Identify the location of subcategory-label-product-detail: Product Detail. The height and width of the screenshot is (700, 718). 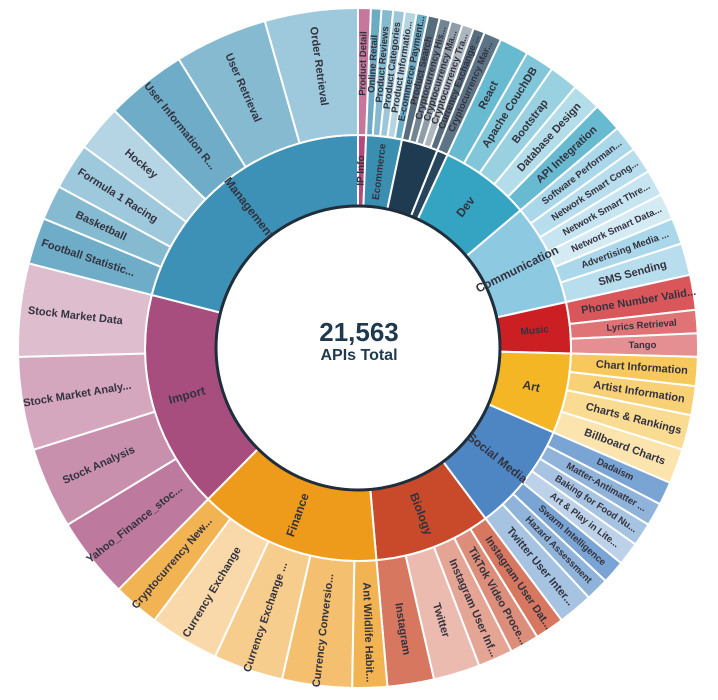
(363, 63).